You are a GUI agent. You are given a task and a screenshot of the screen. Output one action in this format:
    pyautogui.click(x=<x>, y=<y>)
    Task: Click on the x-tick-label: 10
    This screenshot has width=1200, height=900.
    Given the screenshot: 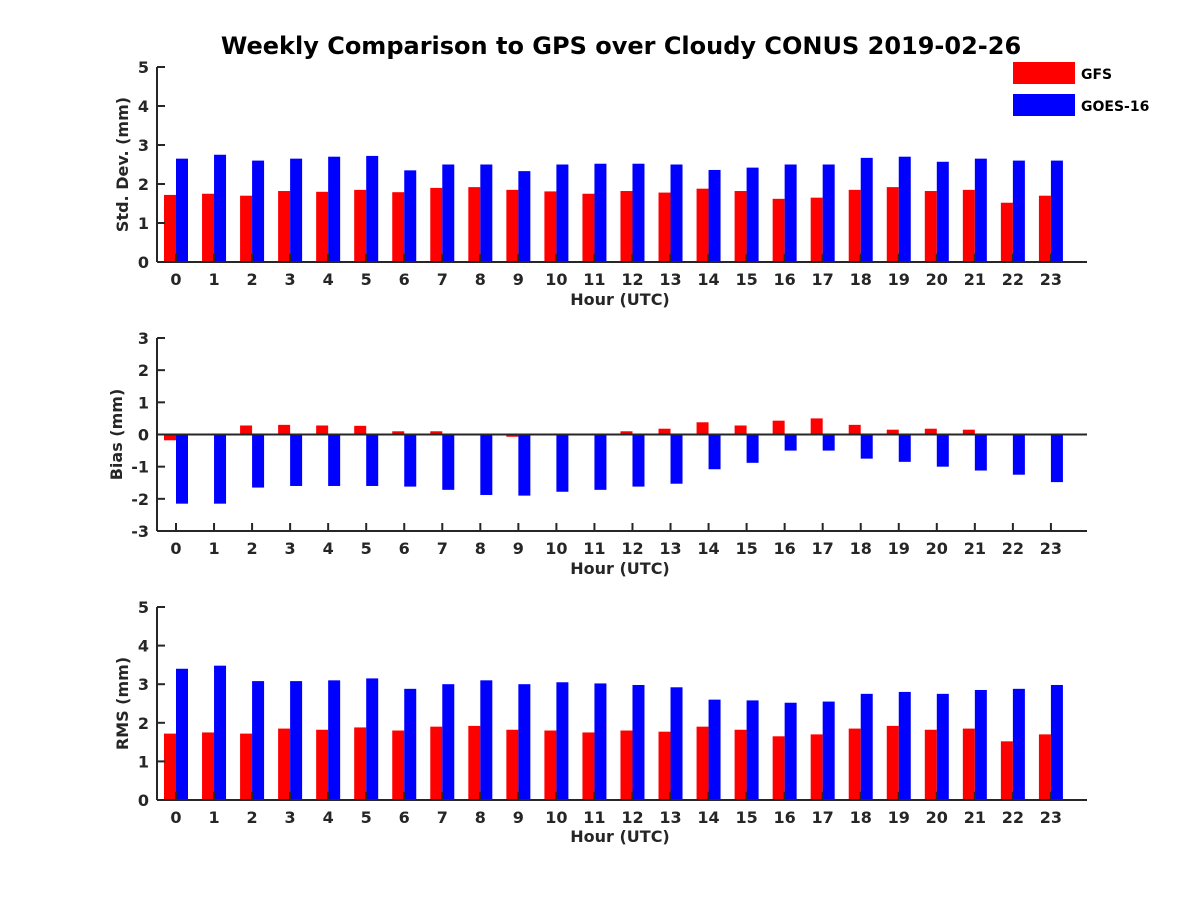 What is the action you would take?
    pyautogui.click(x=556, y=279)
    